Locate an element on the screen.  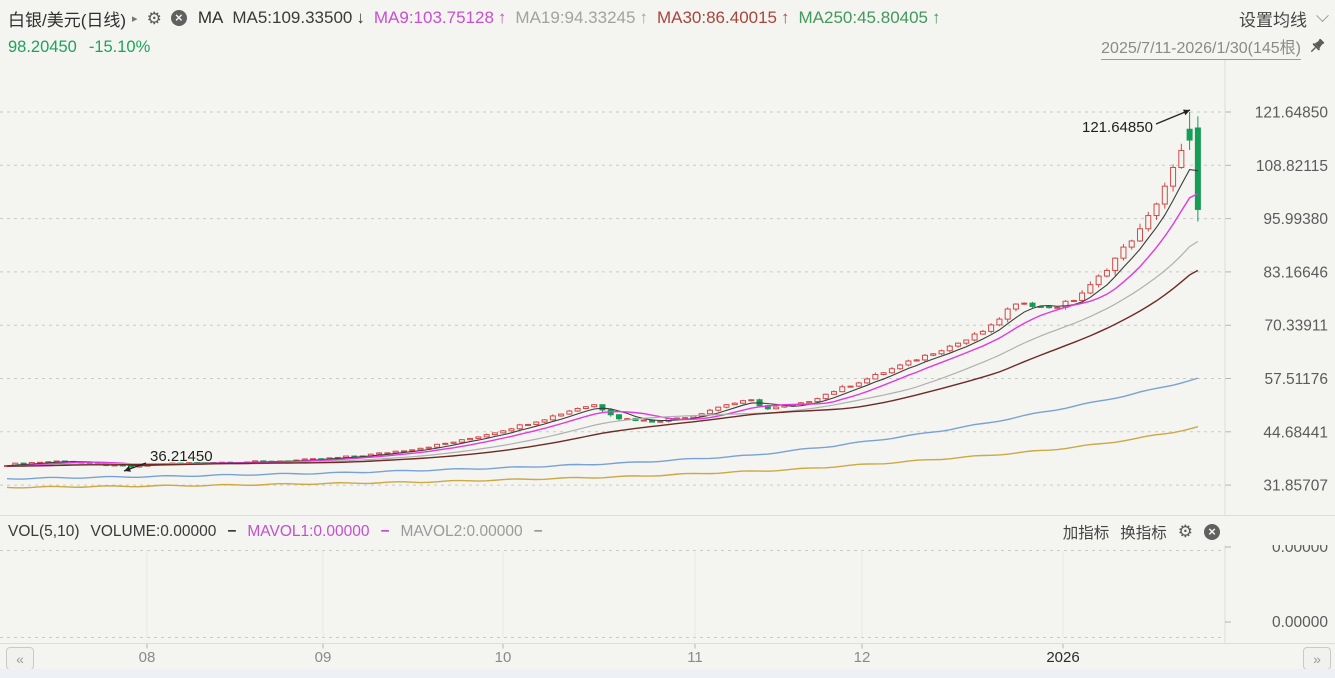
ma250-legend: MA250:45.80405 ↑ is located at coordinates (870, 18).